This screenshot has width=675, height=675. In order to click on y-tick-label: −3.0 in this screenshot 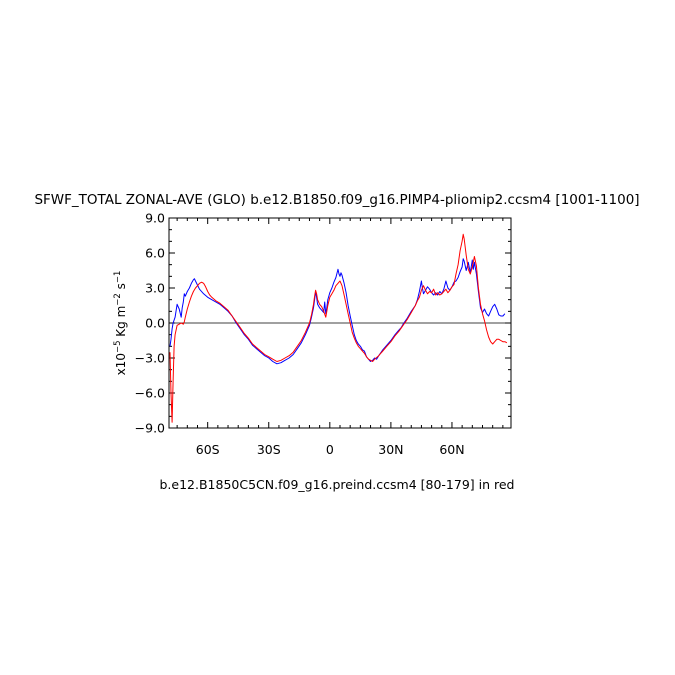, I will do `click(150, 358)`.